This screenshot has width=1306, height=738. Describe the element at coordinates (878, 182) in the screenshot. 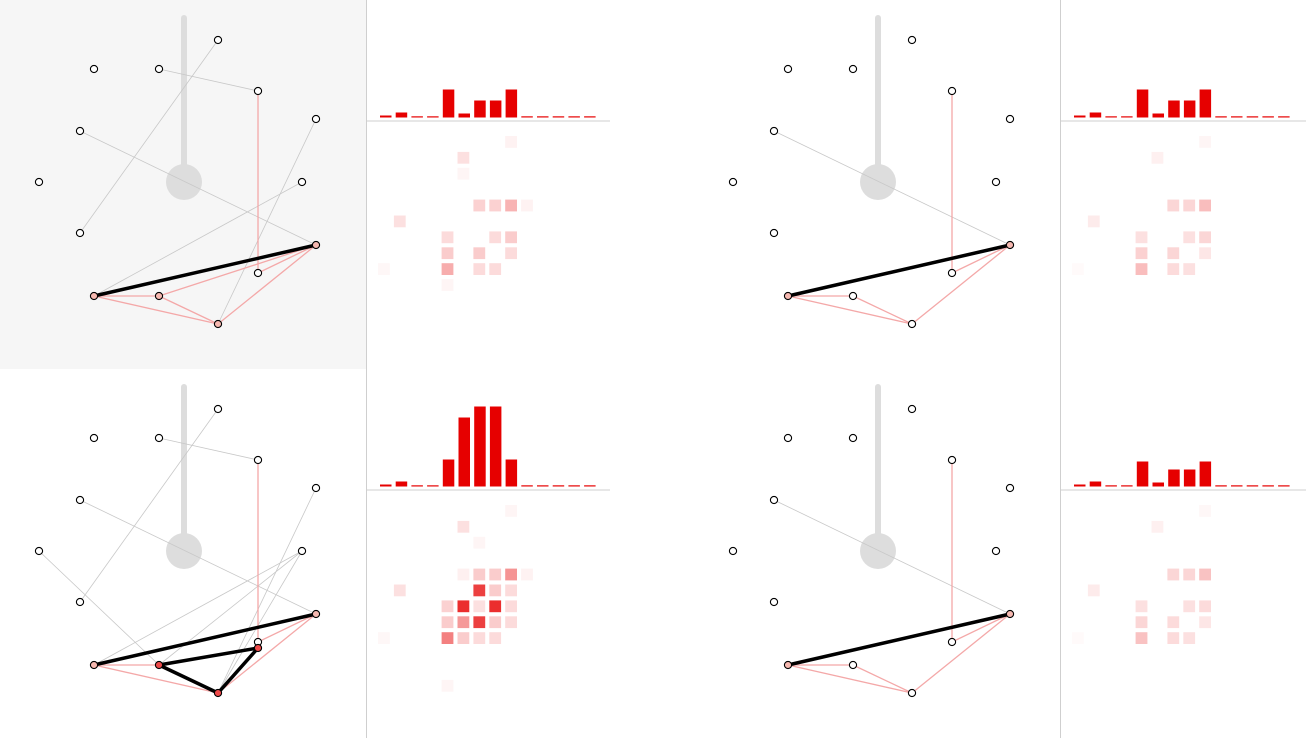

I see `thermometer-bulb` at that location.